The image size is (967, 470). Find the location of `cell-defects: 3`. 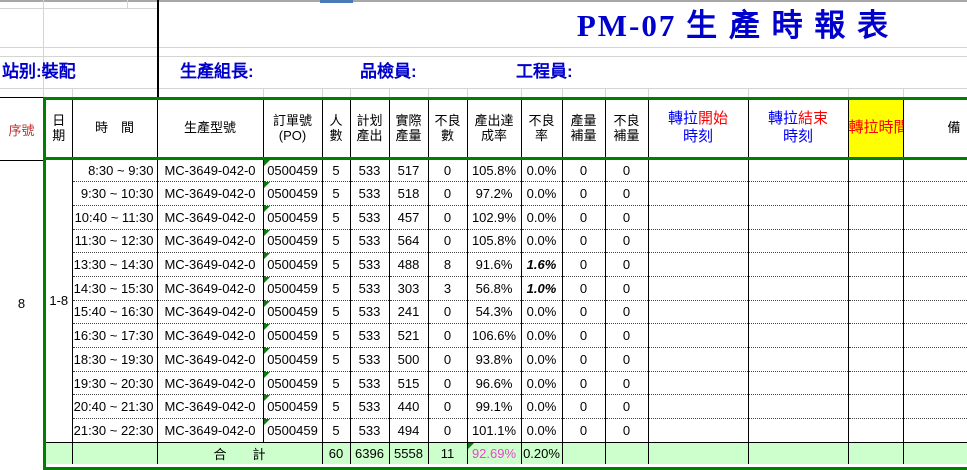

cell-defects: 3 is located at coordinates (448, 288).